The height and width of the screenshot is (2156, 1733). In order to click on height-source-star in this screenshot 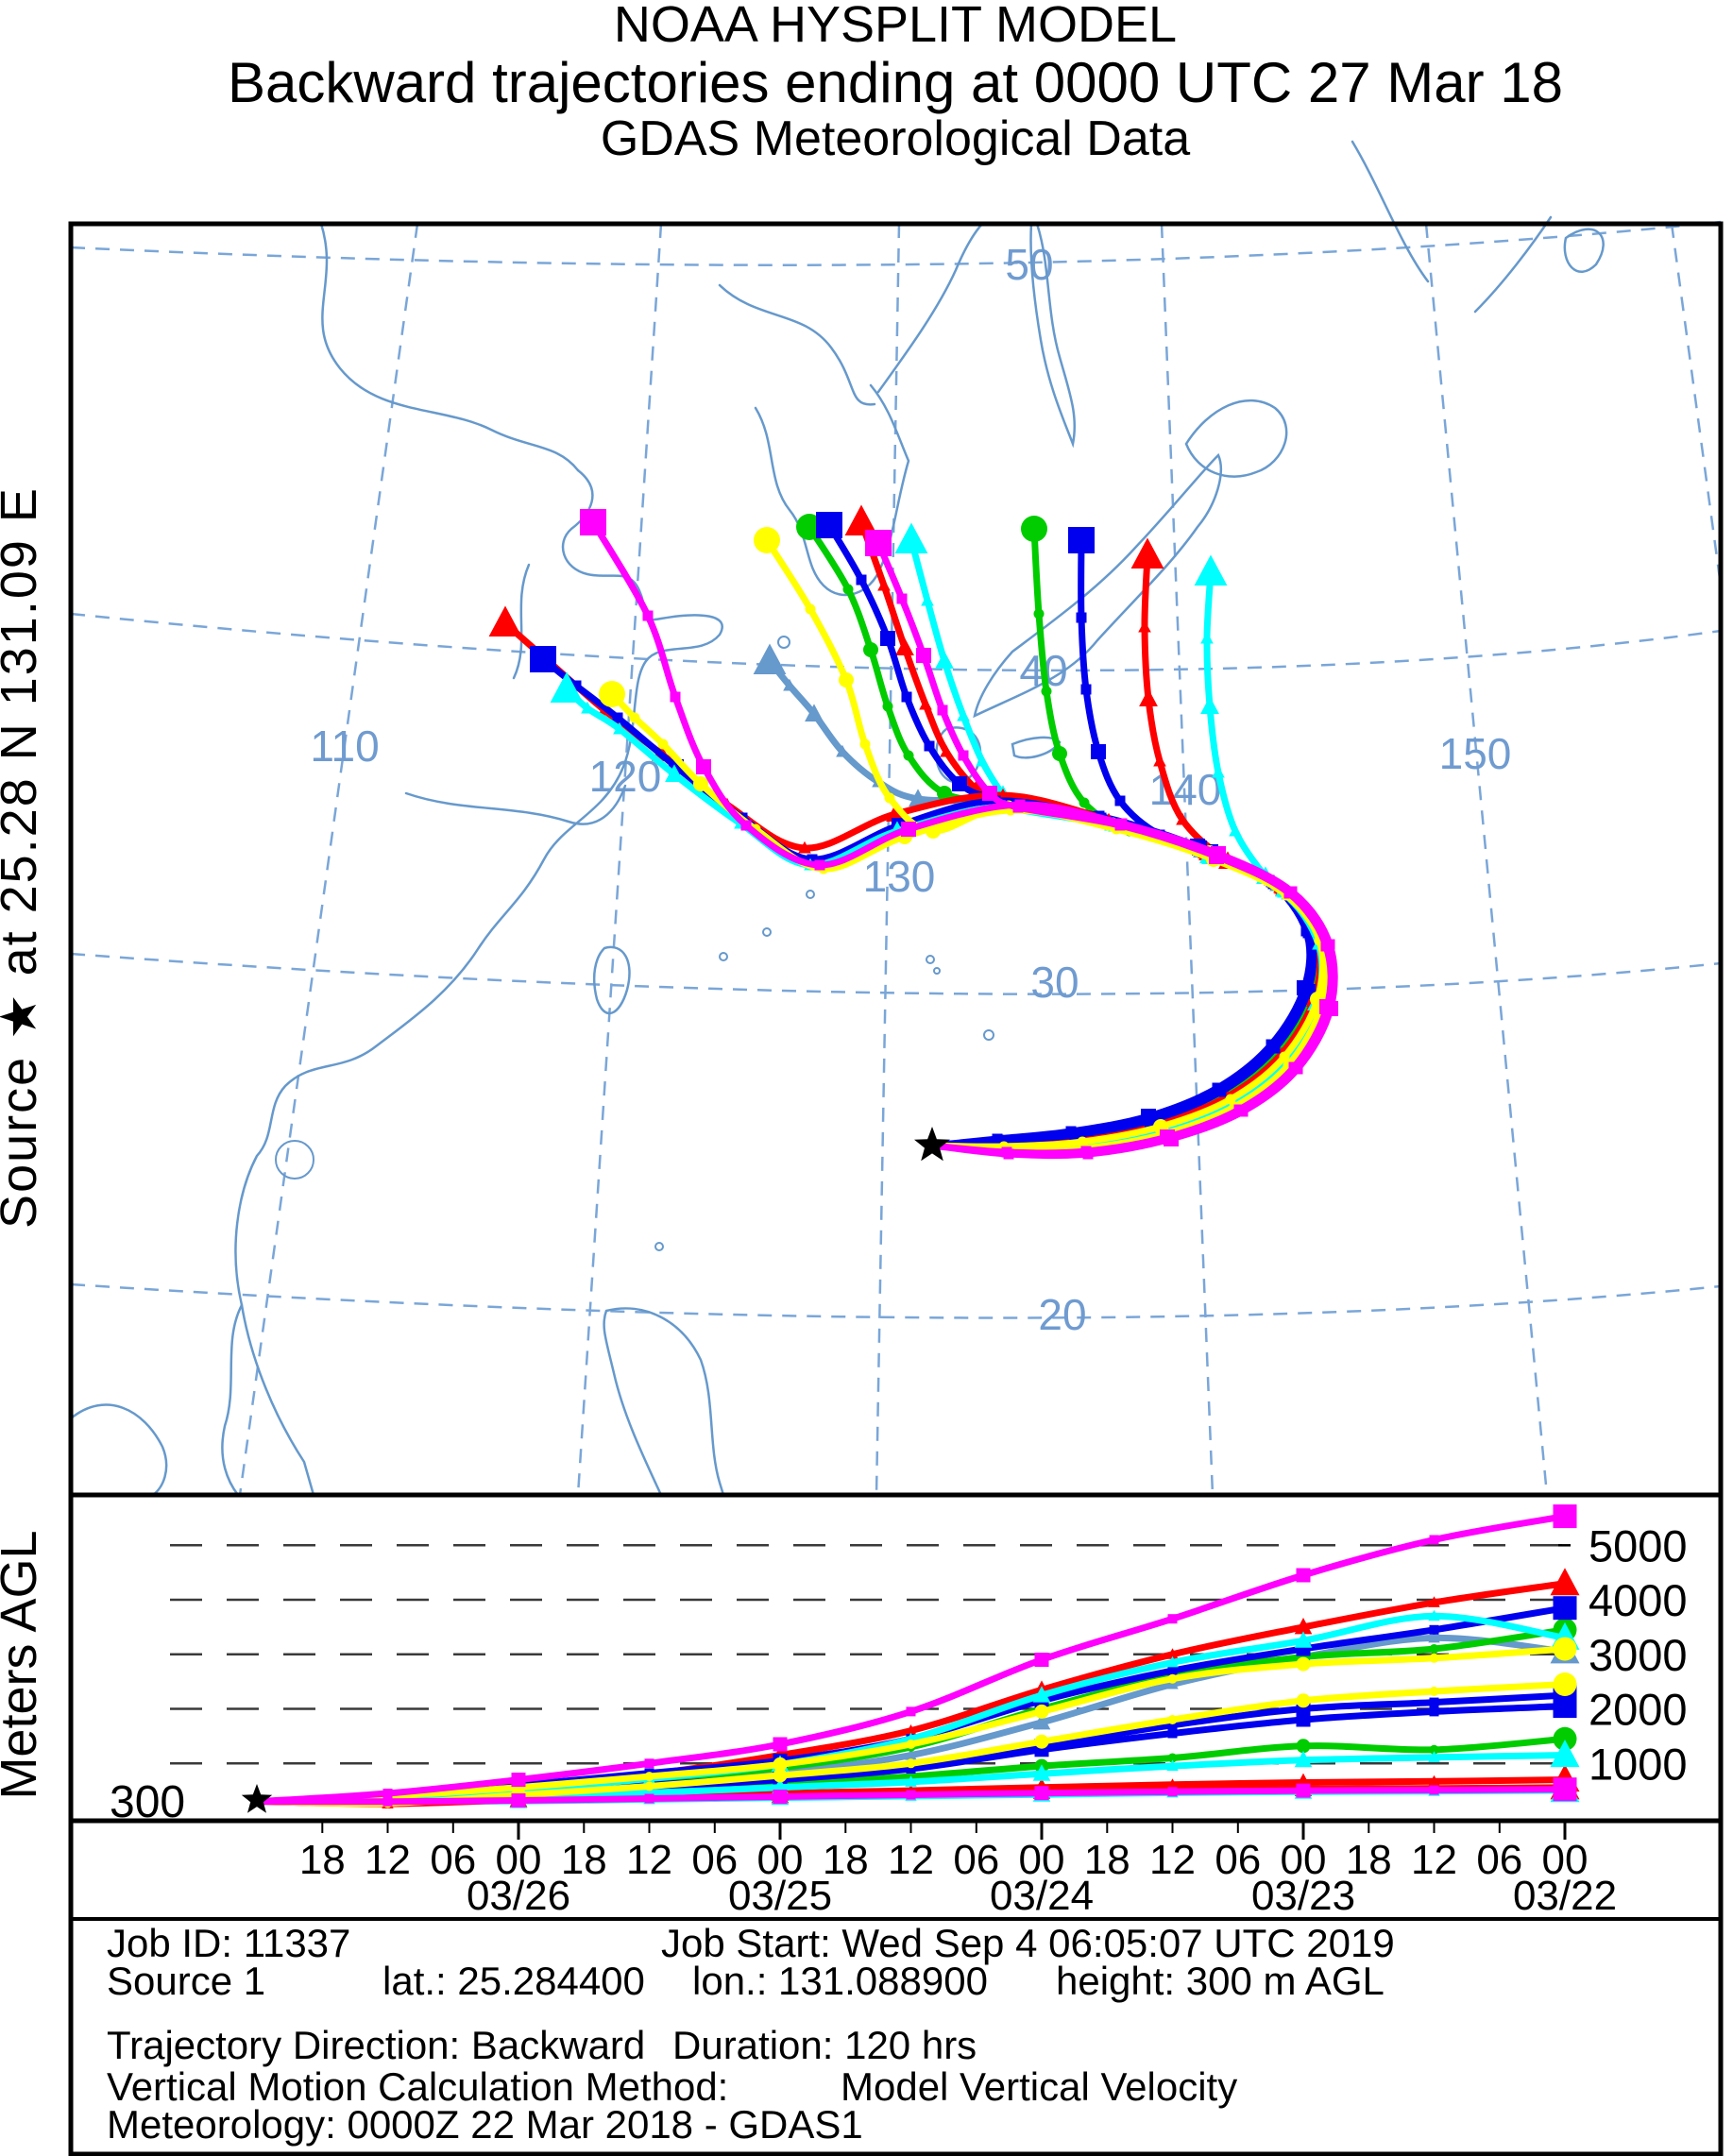, I will do `click(257, 1799)`.